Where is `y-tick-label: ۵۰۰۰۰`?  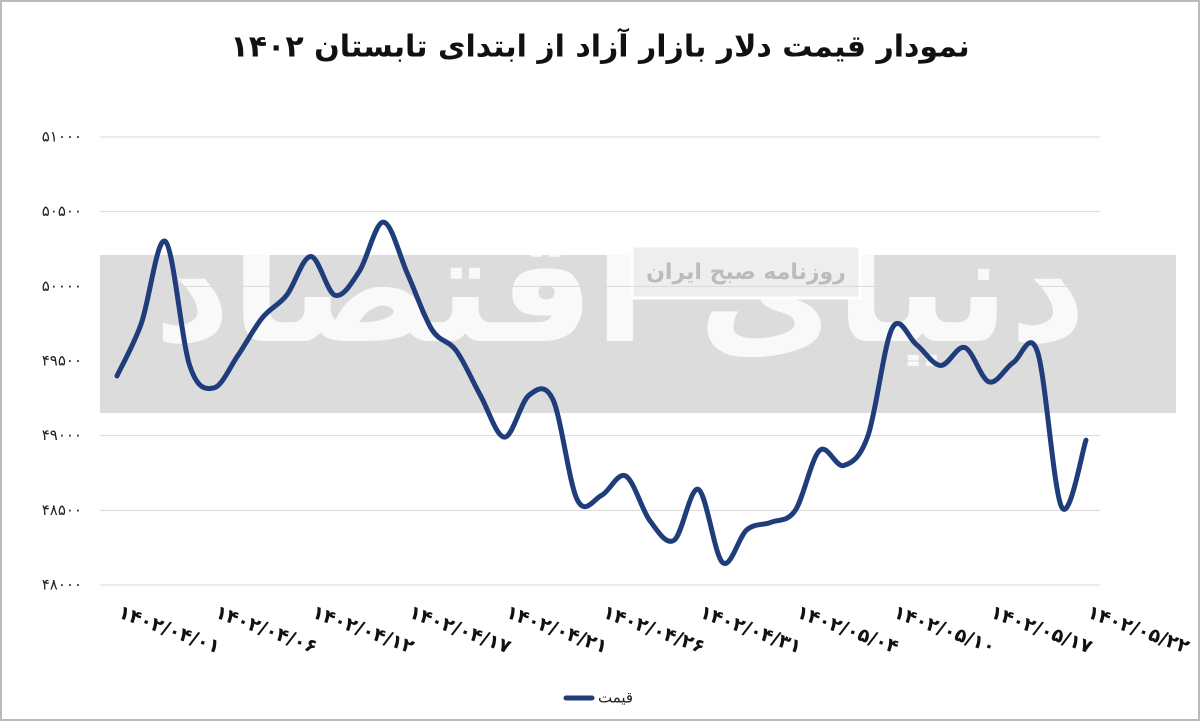
y-tick-label: ۵۰۰۰۰ is located at coordinates (62, 286).